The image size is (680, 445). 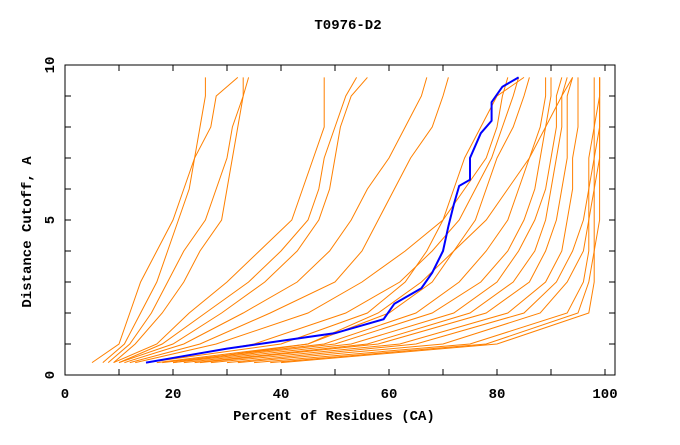 What do you see at coordinates (497, 395) in the screenshot?
I see `x-tick-label: 80` at bounding box center [497, 395].